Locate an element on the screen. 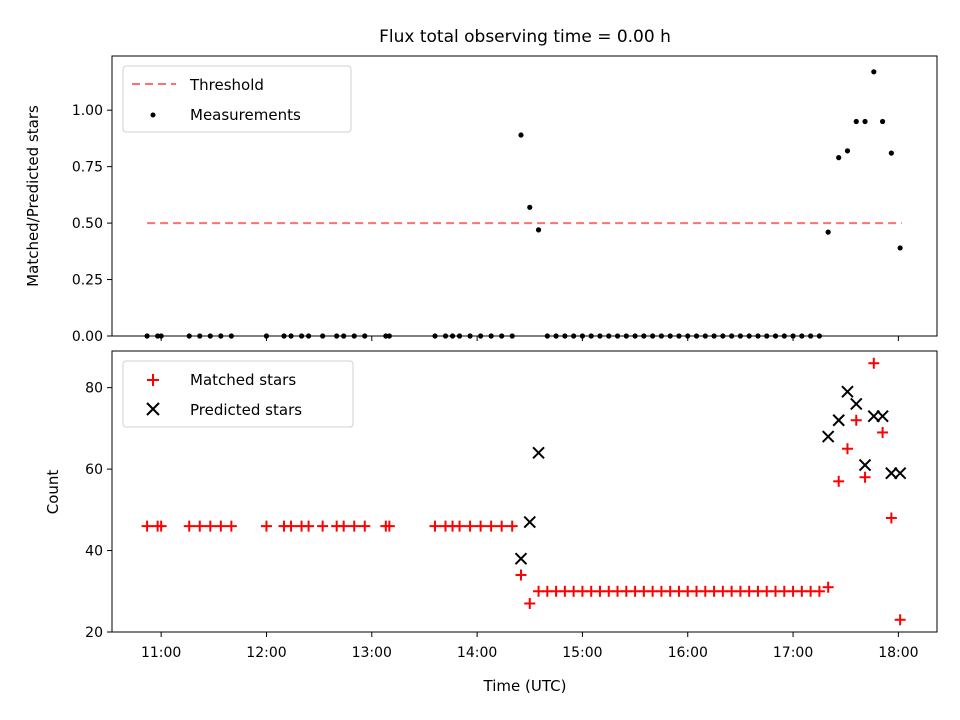  top-legend-box is located at coordinates (237, 99).